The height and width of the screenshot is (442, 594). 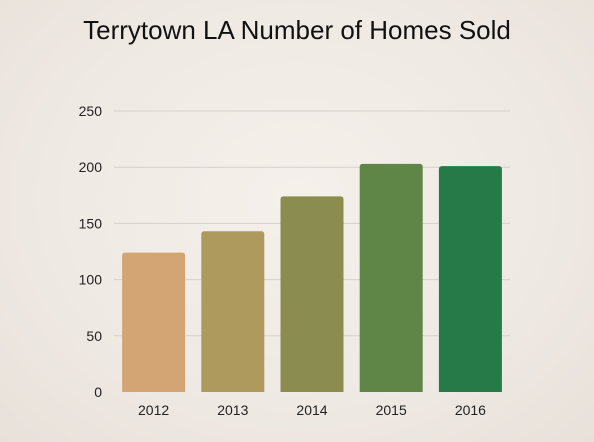 I want to click on y-tick-label: 0, so click(x=98, y=392).